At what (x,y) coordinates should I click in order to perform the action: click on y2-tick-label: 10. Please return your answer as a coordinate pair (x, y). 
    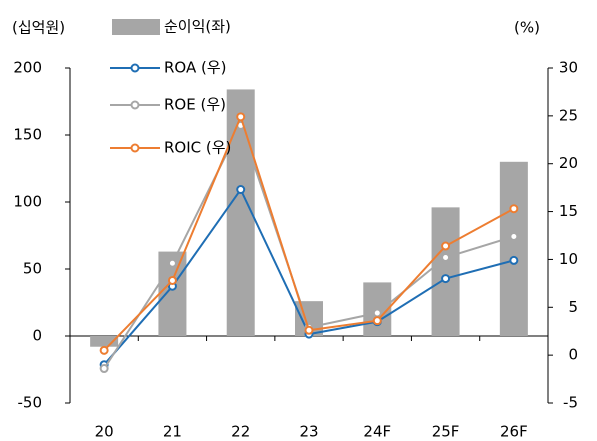
    Looking at the image, I should click on (568, 259).